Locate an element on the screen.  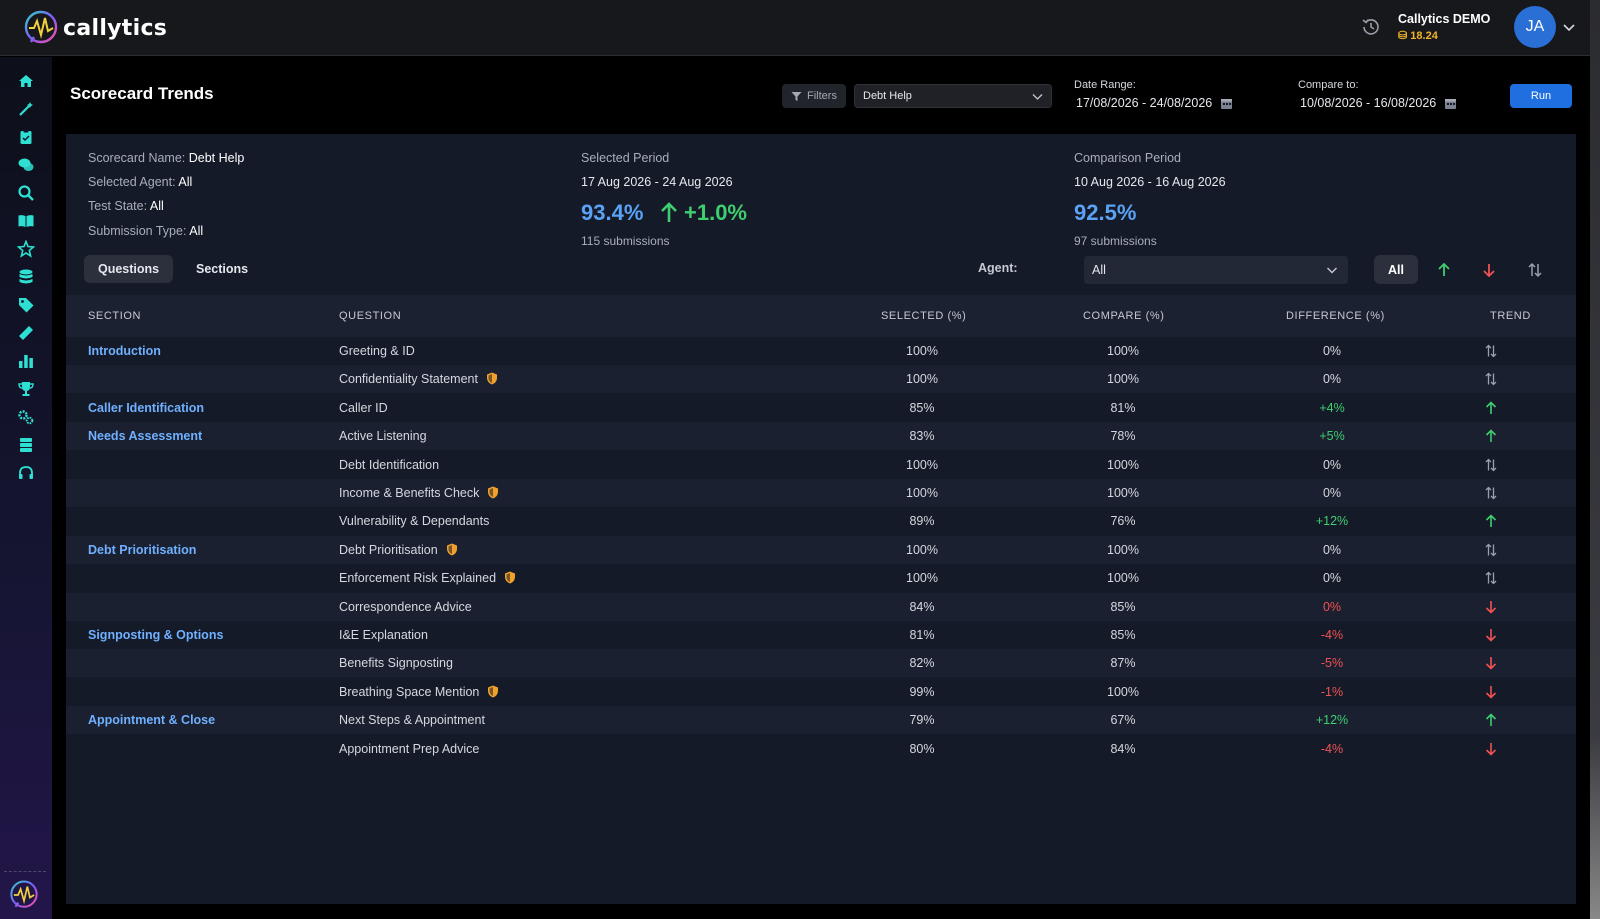
date-range-input: 17/08/2026 - 24/08/2026 is located at coordinates (1154, 103).